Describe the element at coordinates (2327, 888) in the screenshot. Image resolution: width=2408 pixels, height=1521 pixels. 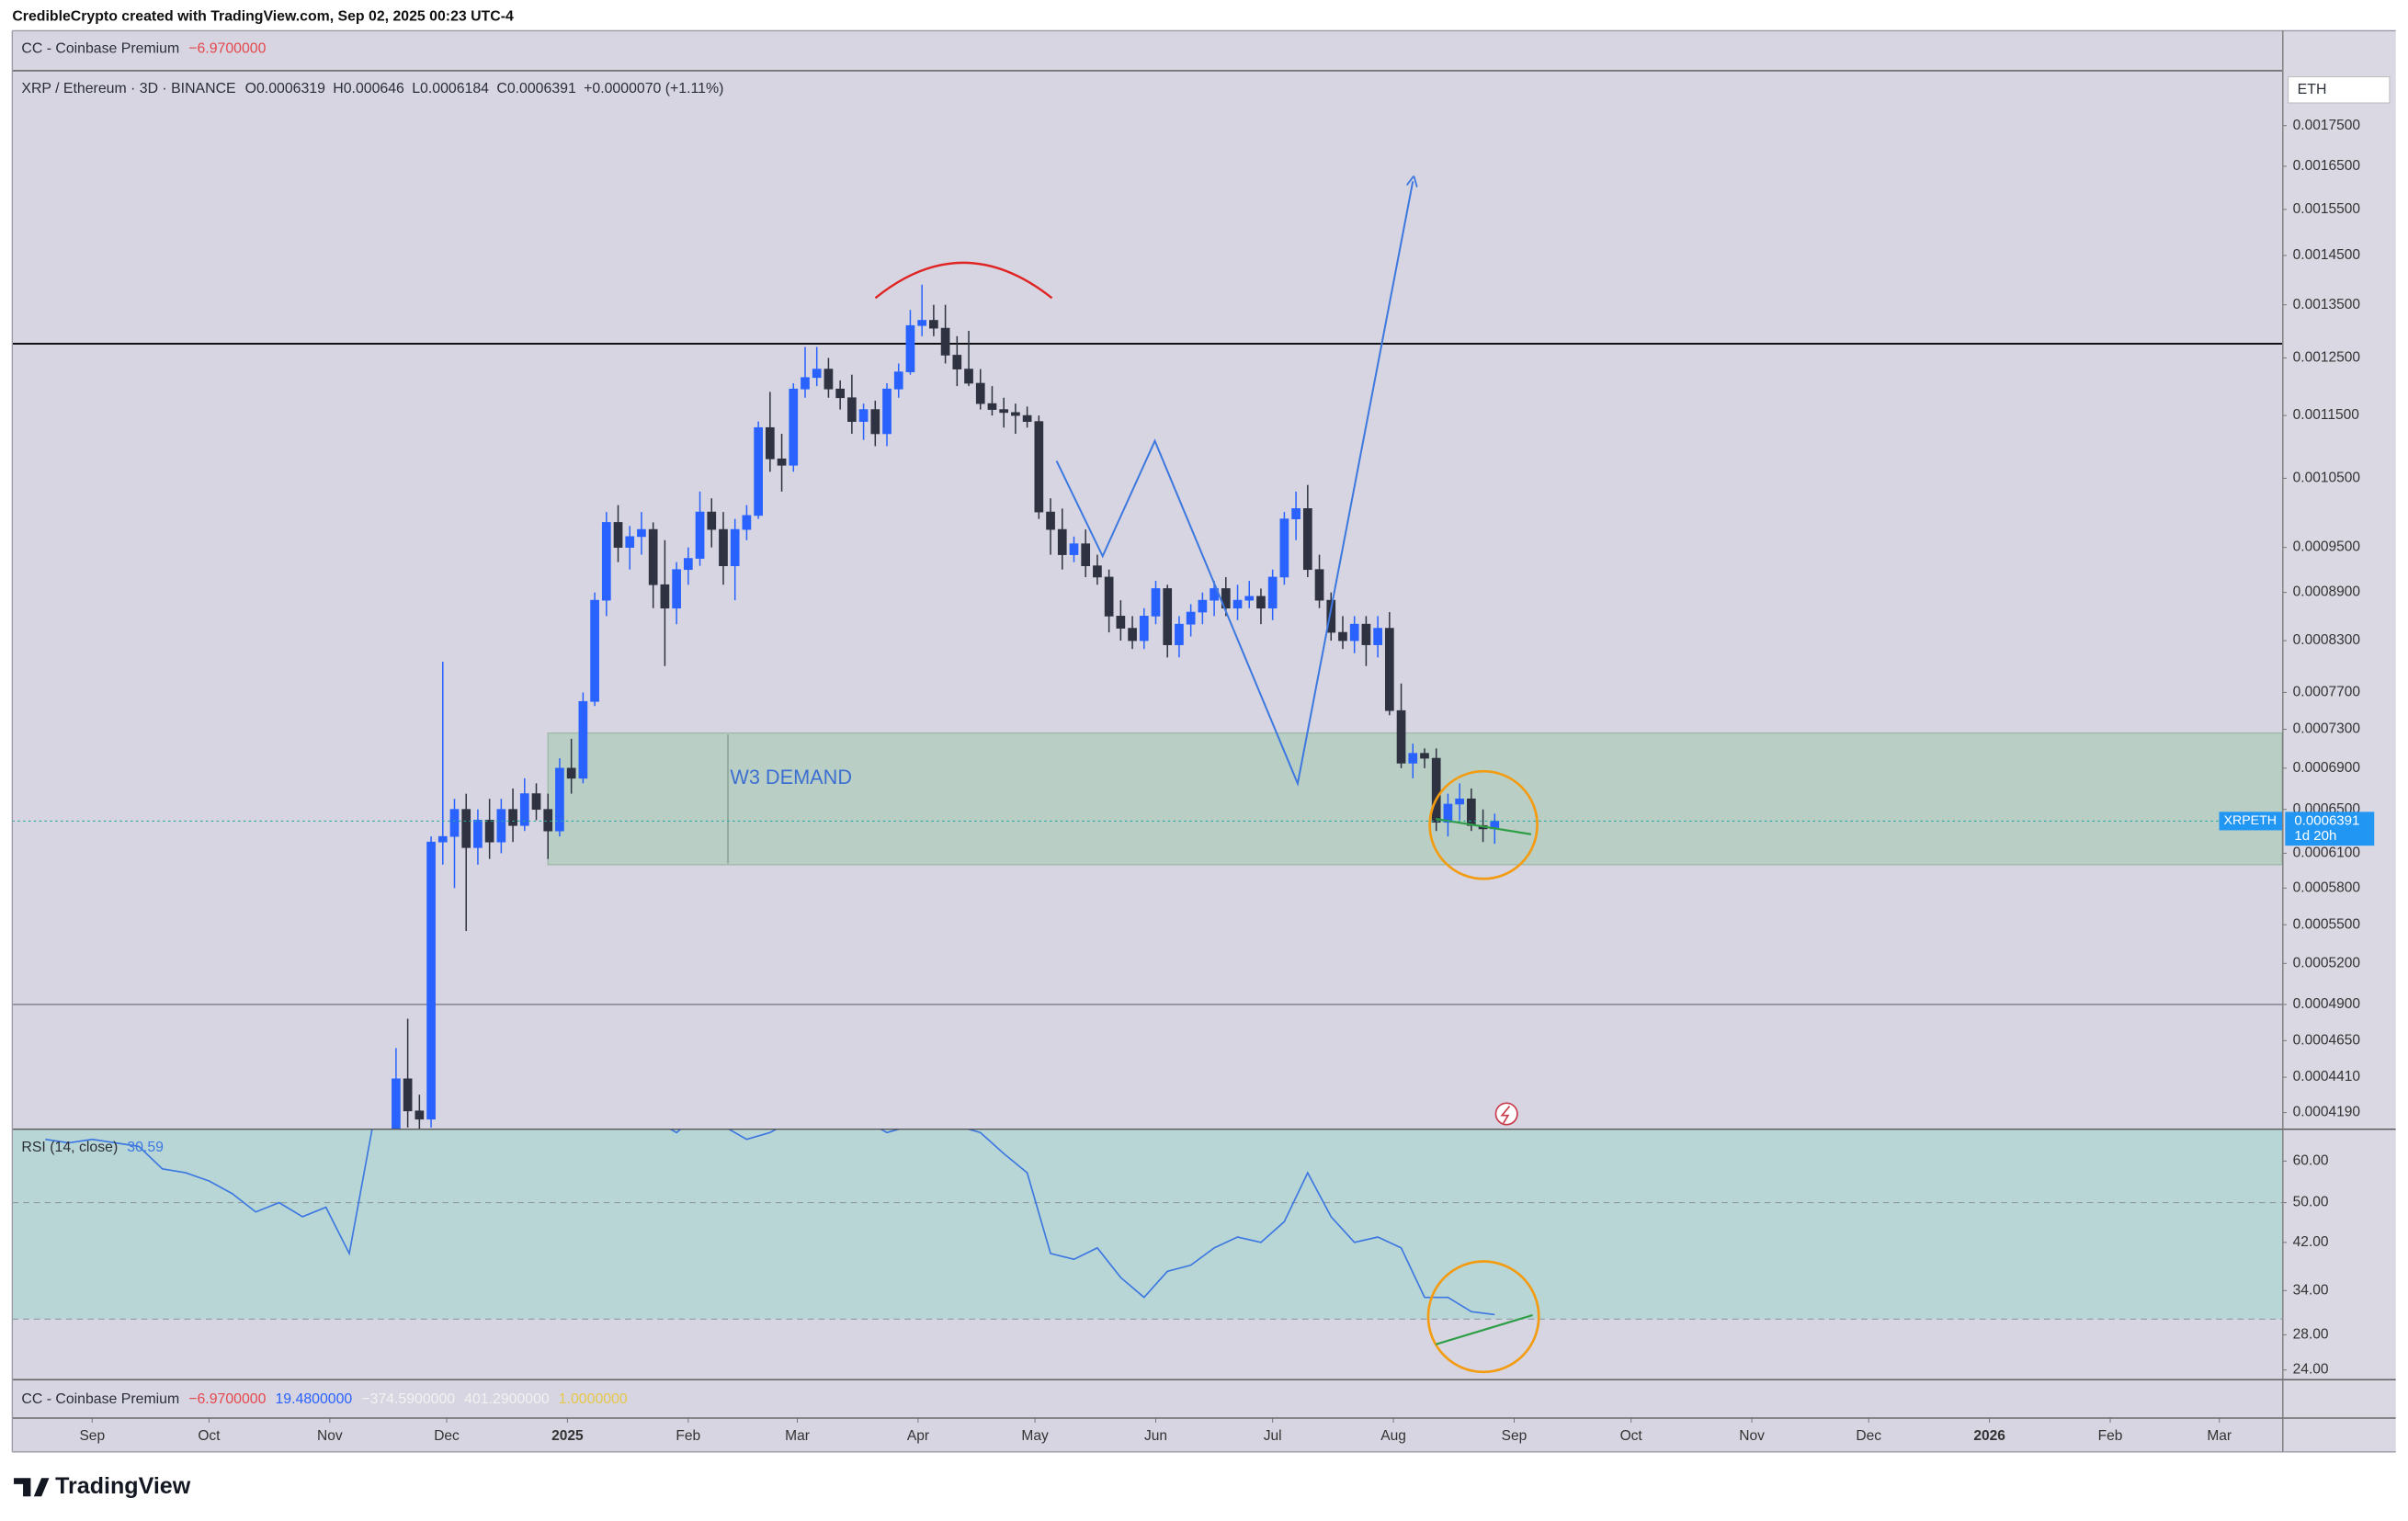
I see `y-tick-label: 0.0005800` at that location.